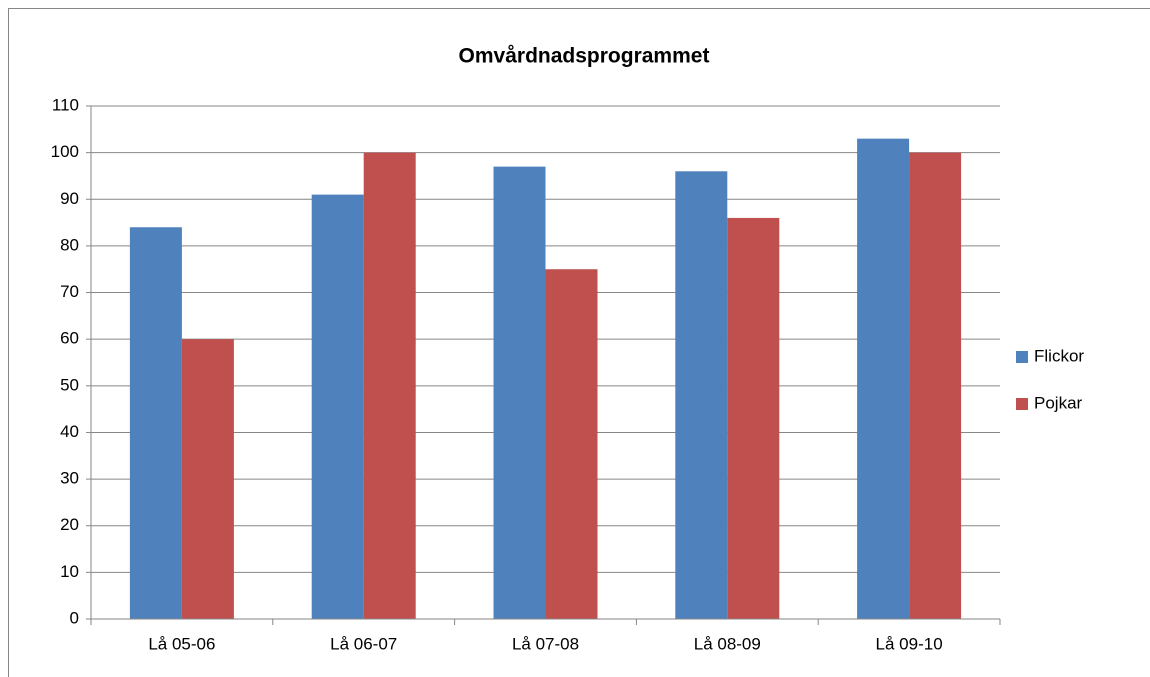  I want to click on y-tick-label: 100, so click(65, 151).